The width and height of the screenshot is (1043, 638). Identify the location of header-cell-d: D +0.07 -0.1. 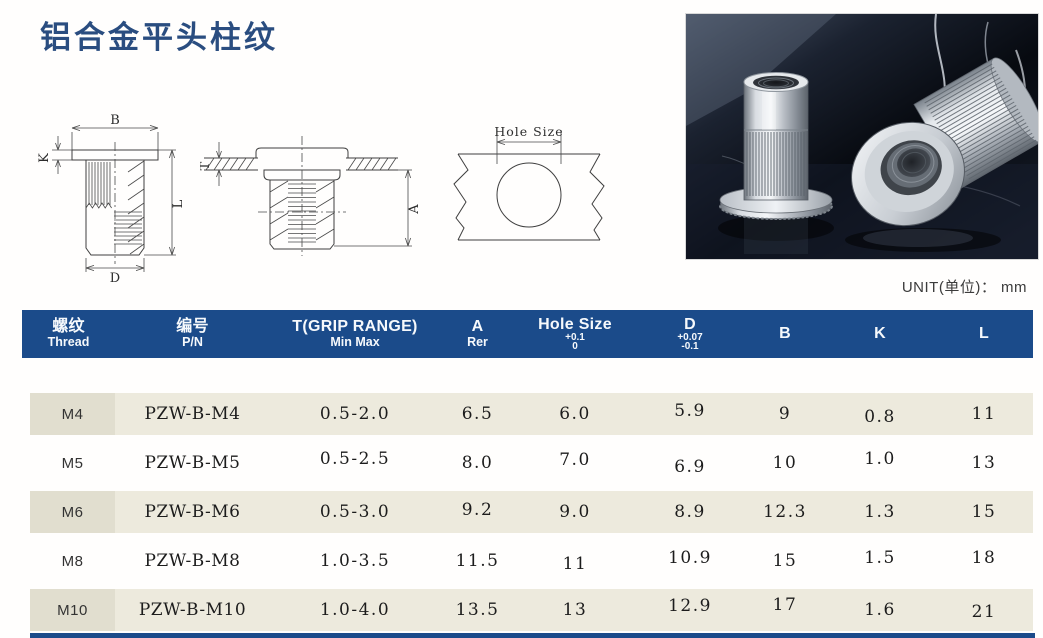
(690, 334).